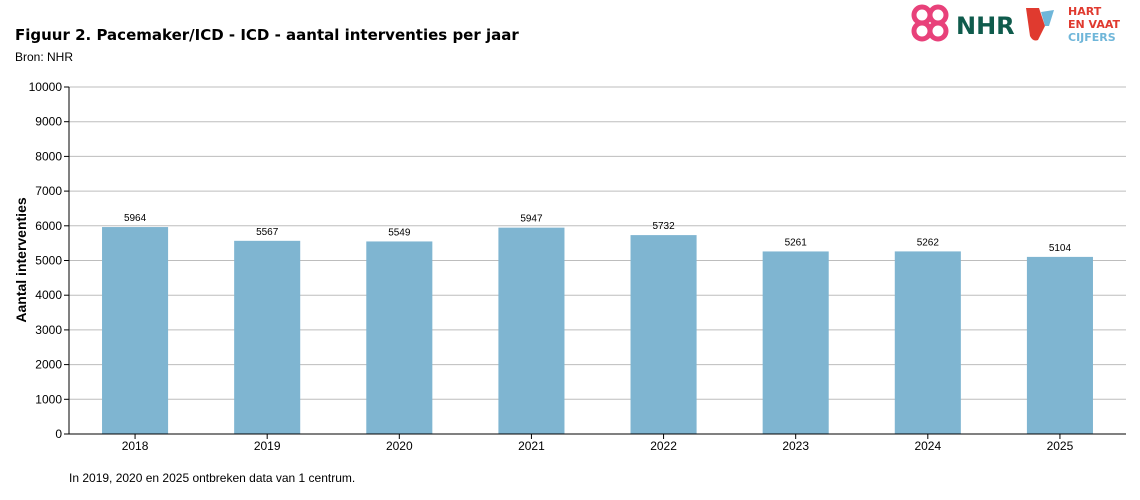 The height and width of the screenshot is (500, 1140). What do you see at coordinates (795, 342) in the screenshot?
I see `bar-2023` at bounding box center [795, 342].